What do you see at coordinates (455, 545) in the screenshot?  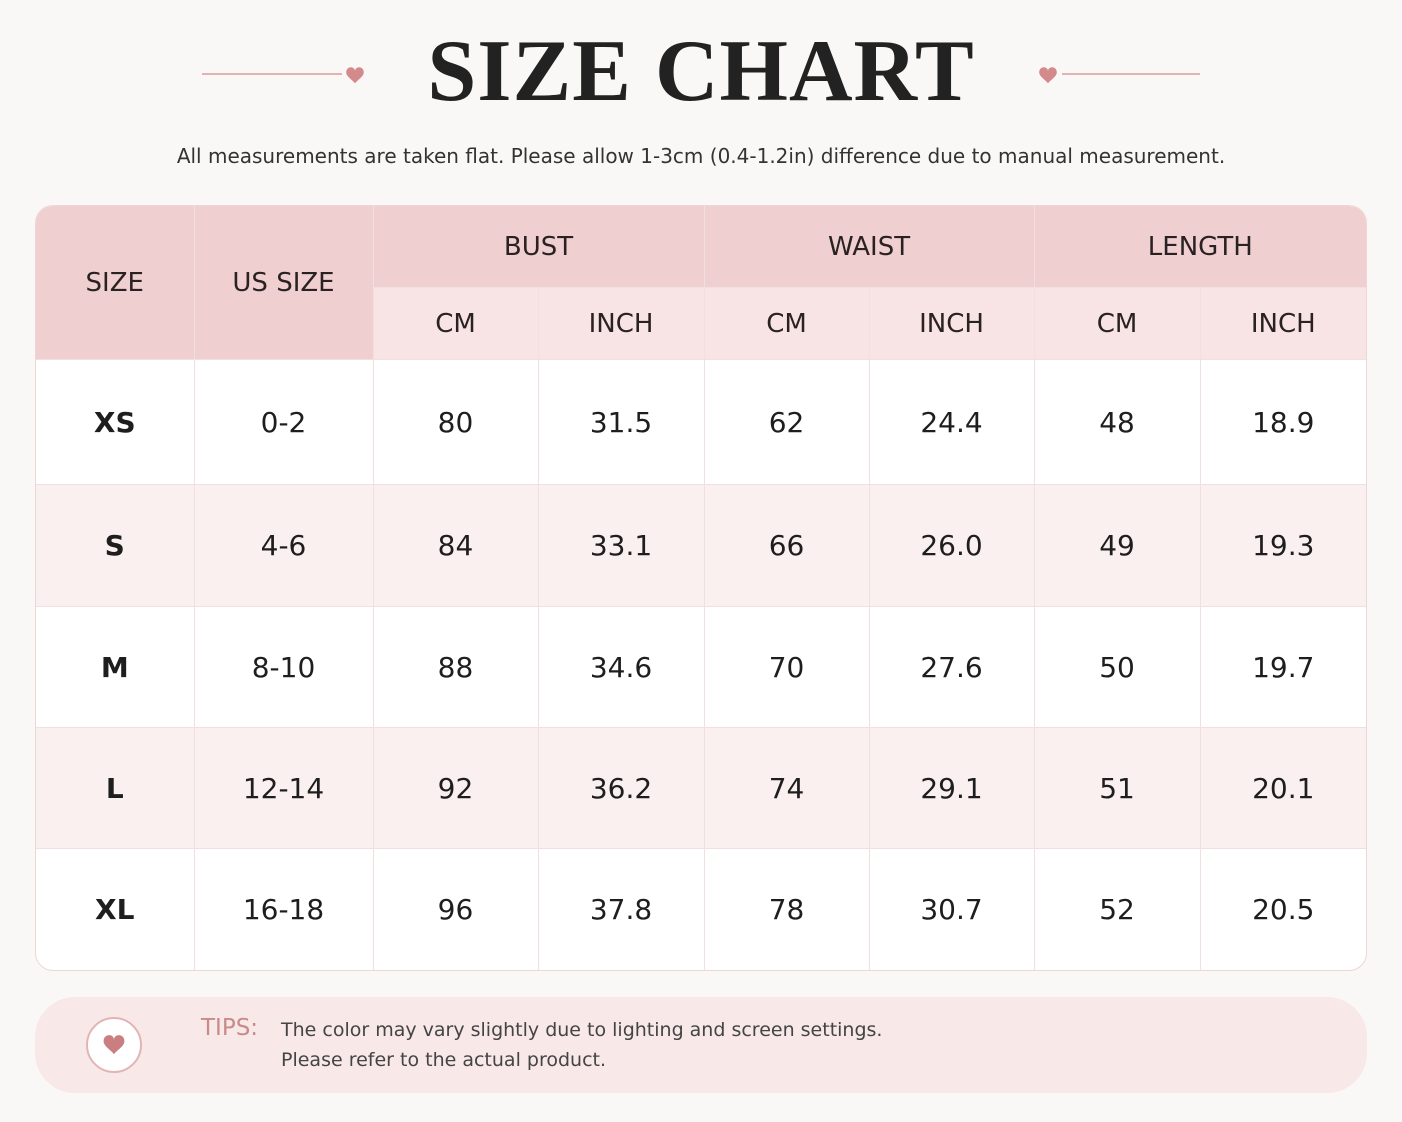 I see `table-cell: 84` at bounding box center [455, 545].